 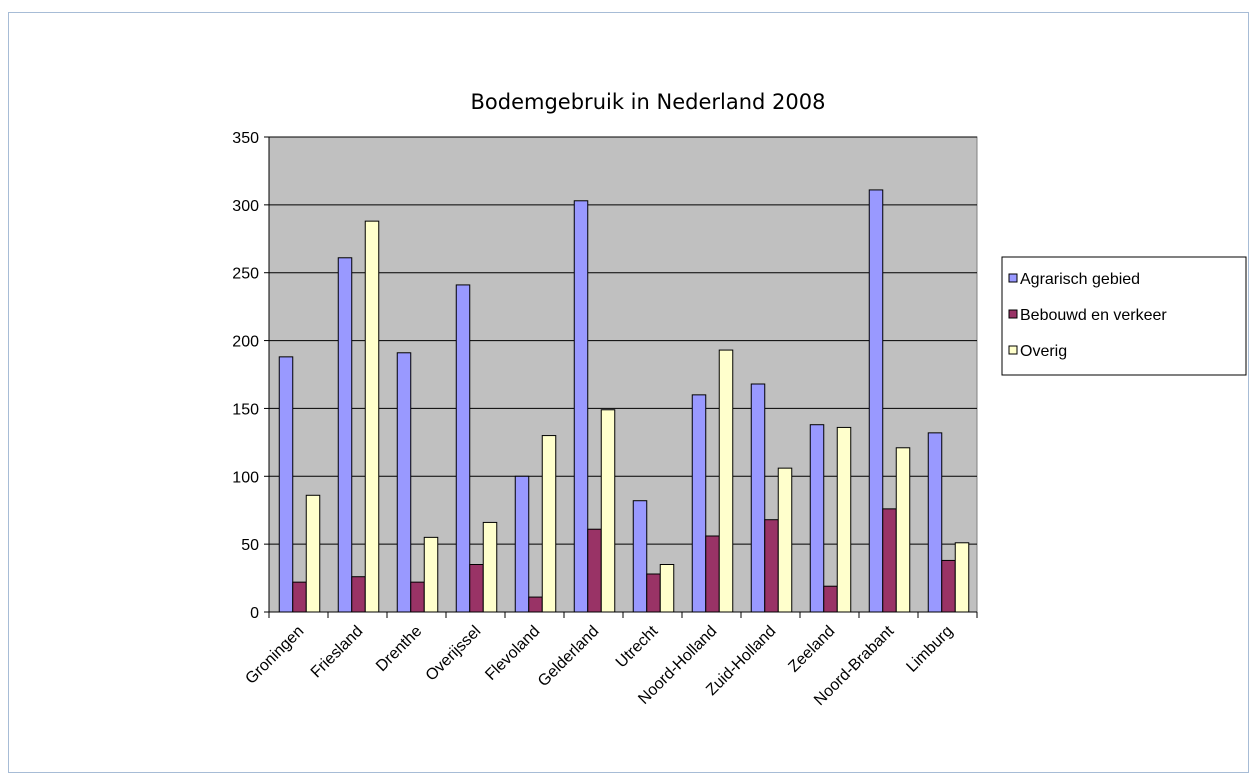 What do you see at coordinates (640, 556) in the screenshot?
I see `bar-agrarisch-gebied-utrecht` at bounding box center [640, 556].